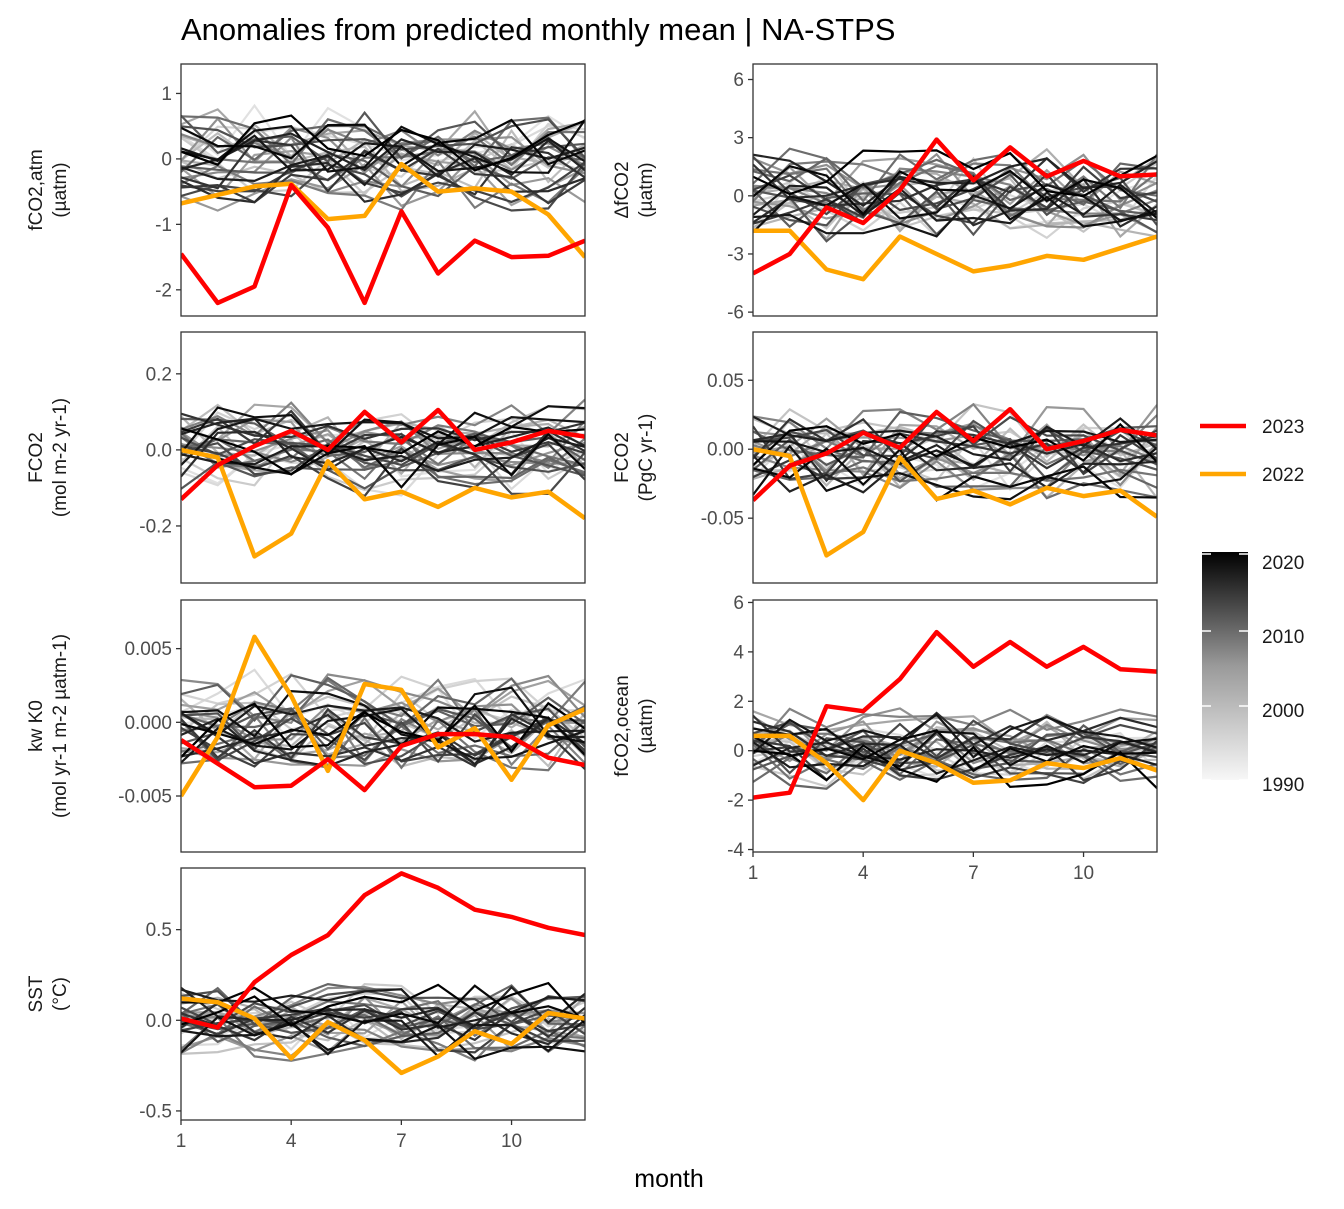 The width and height of the screenshot is (1344, 1209). I want to click on series-lines-fco2atm, so click(383, 204).